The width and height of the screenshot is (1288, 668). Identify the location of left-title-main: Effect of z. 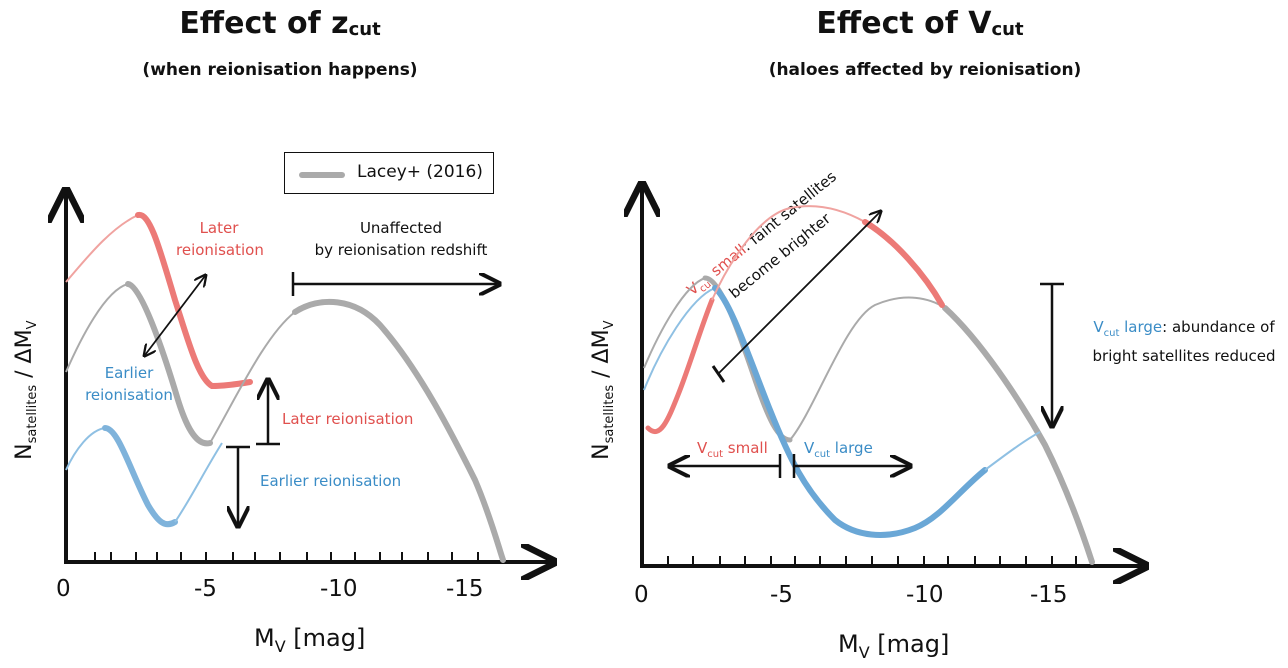
(264, 23).